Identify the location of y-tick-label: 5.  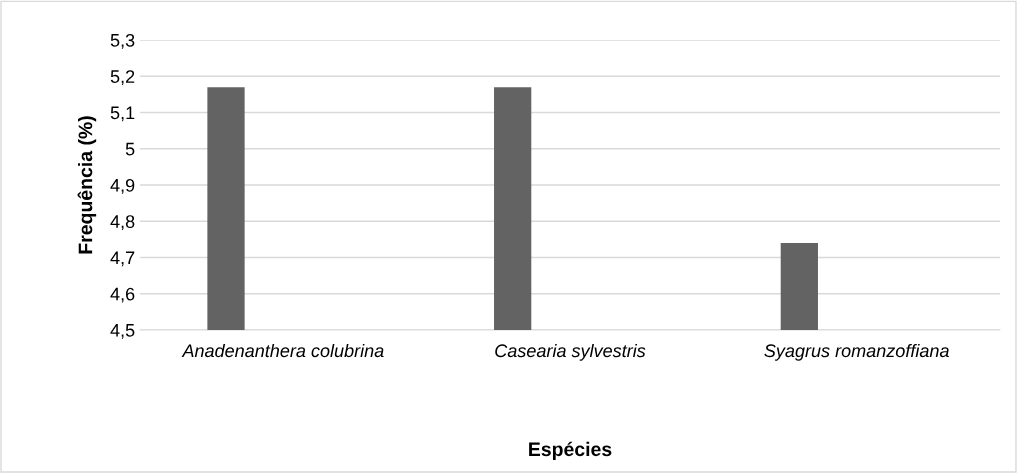
(130, 149).